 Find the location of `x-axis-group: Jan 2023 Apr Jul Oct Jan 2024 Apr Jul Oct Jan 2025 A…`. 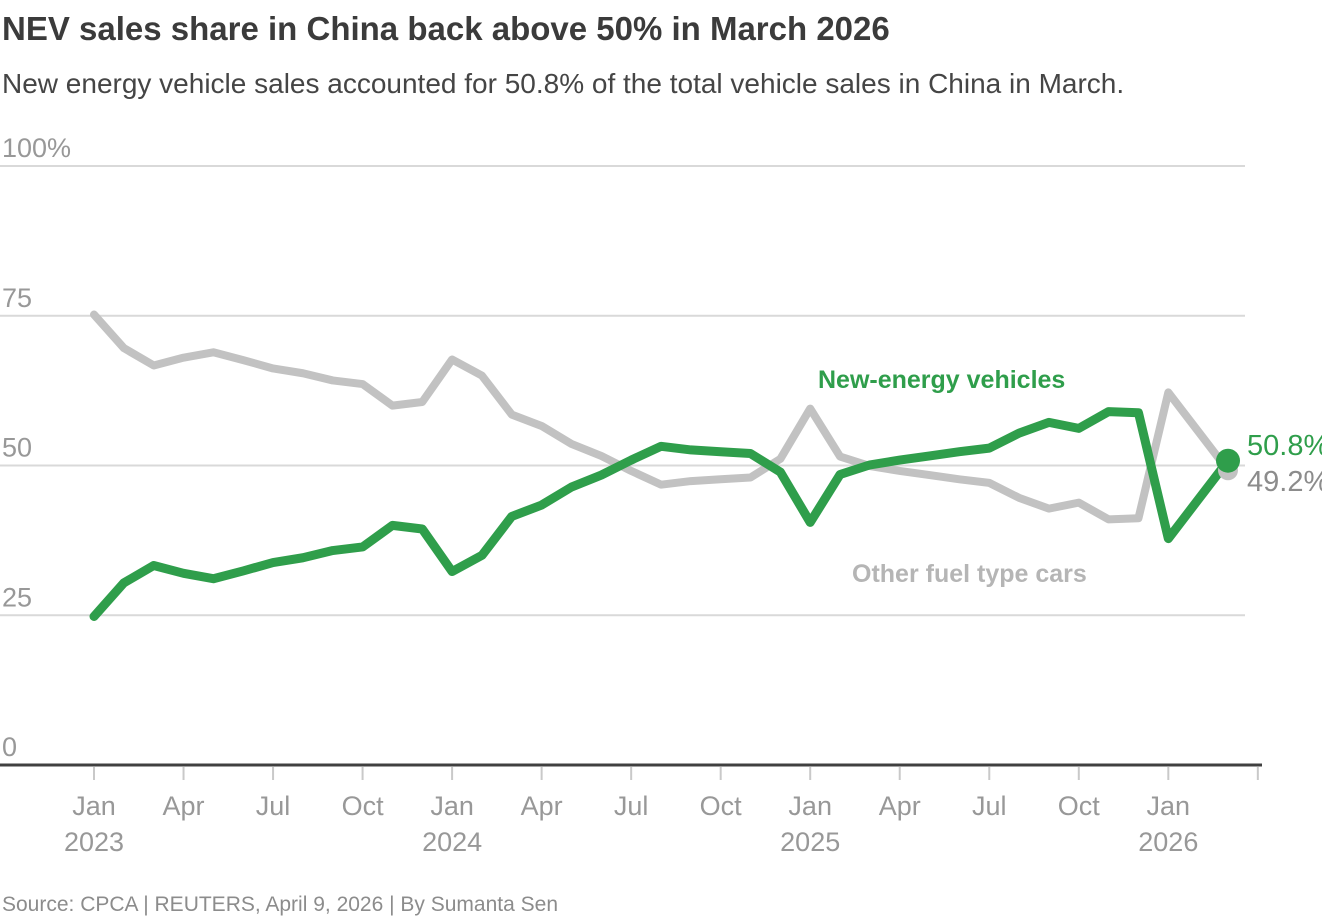

x-axis-group: Jan 2023 Apr Jul Oct Jan 2024 Apr Jul Oct Jan 2025 A… is located at coordinates (661, 812).